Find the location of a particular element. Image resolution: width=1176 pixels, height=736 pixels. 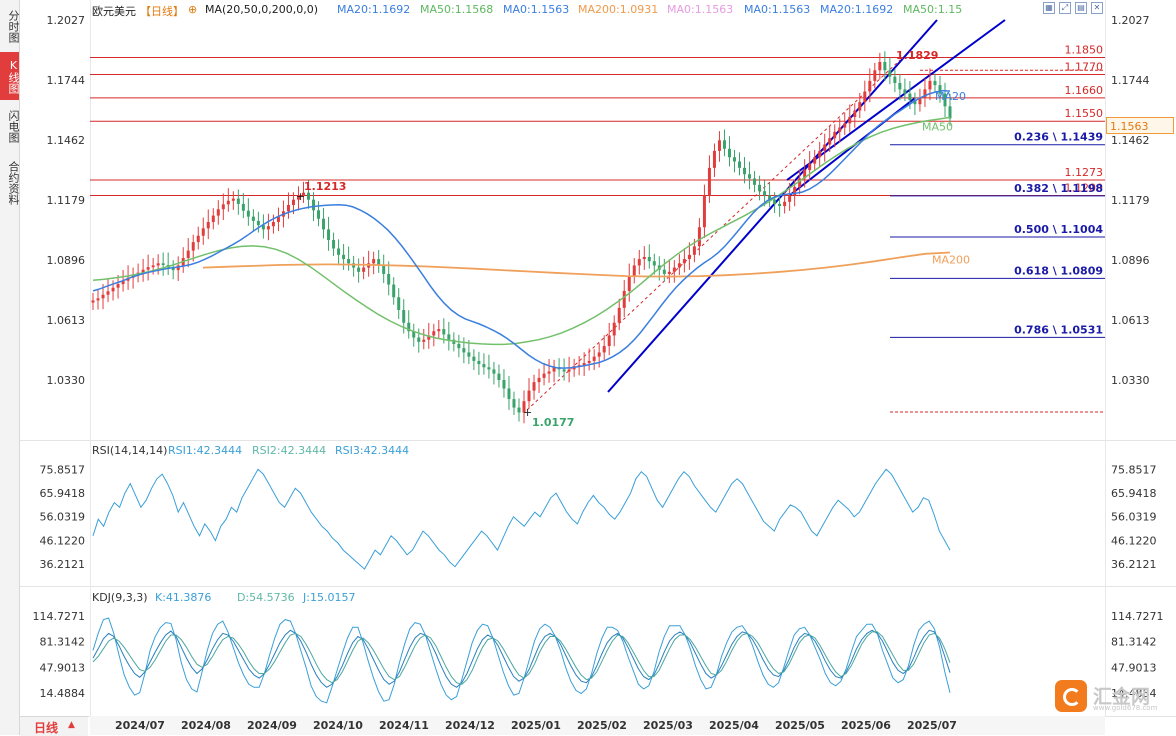

x-tick-label: 2025/07 is located at coordinates (932, 725).